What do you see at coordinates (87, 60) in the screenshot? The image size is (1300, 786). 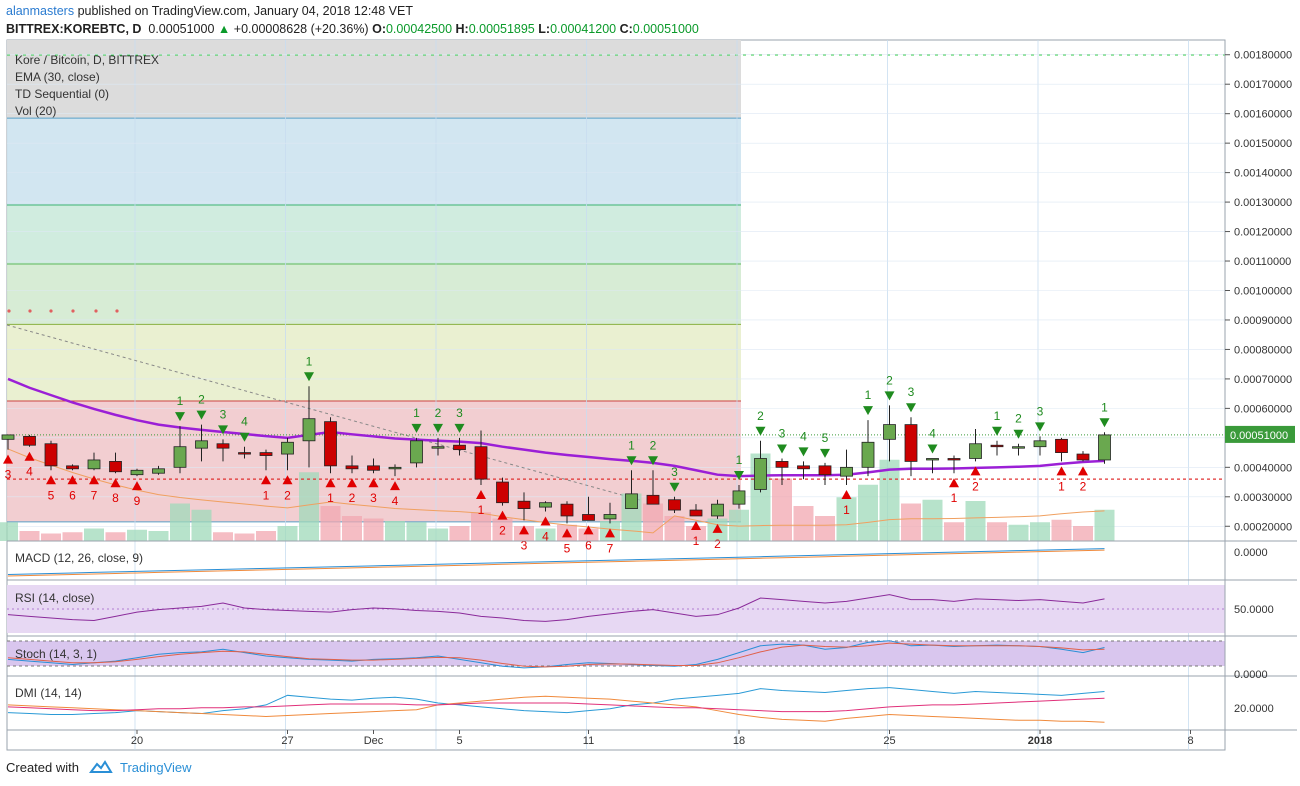 I see `legend-pair: Kore / Bitcoin, D, BITTREX` at bounding box center [87, 60].